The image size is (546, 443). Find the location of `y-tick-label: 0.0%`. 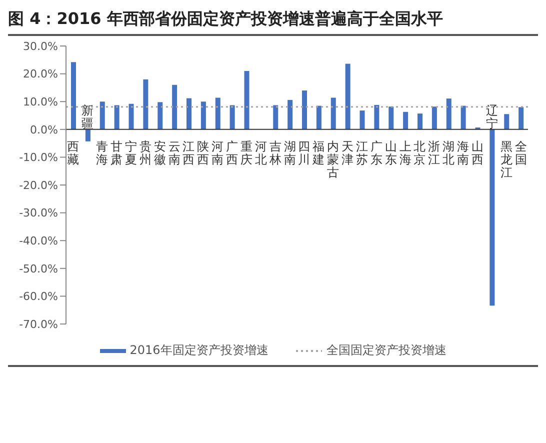

y-tick-label: 0.0% is located at coordinates (44, 129).